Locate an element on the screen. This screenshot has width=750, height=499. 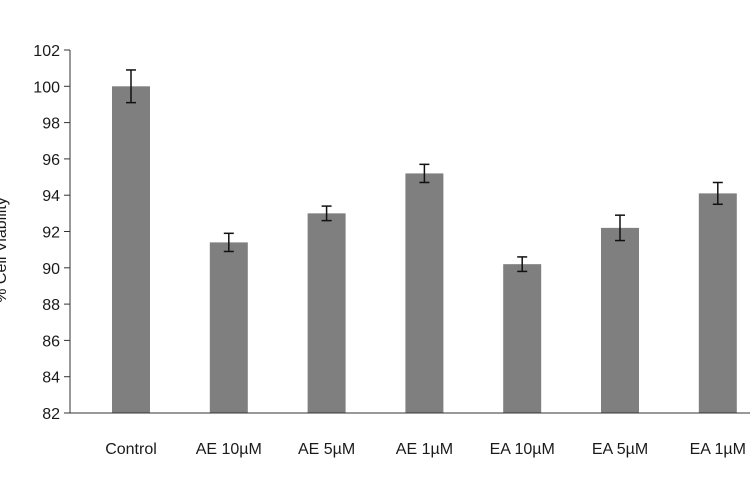
x-tick-label: AE 10µM is located at coordinates (229, 449).